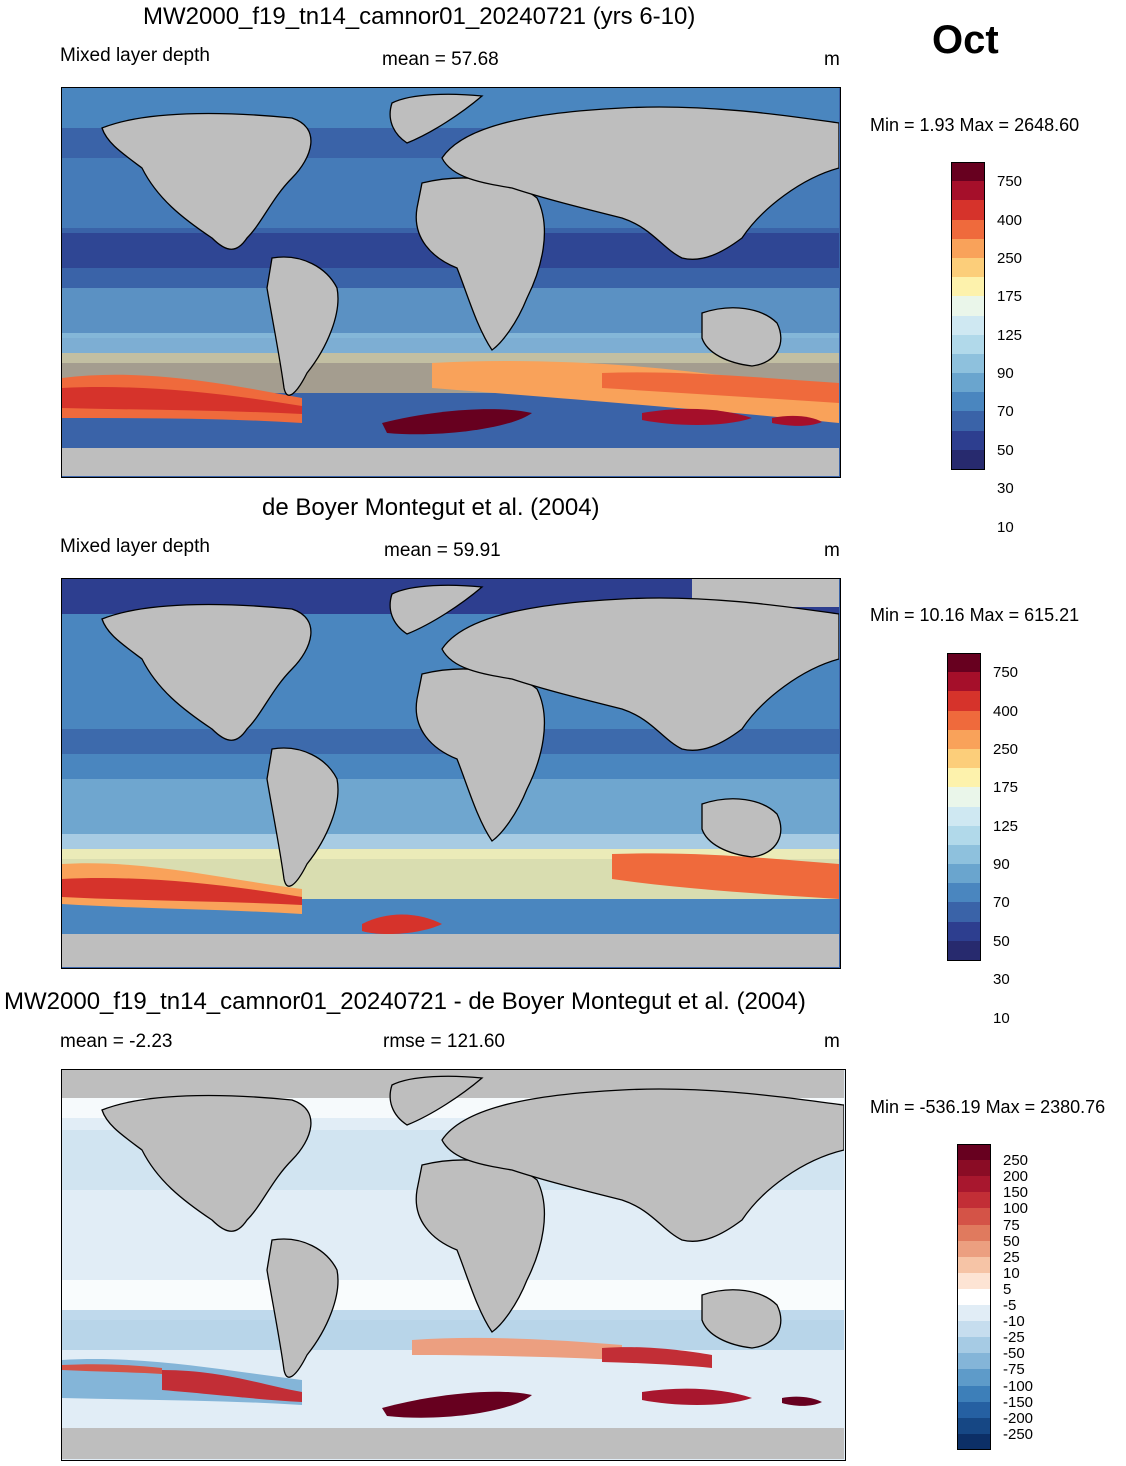  Describe the element at coordinates (1016, 1177) in the screenshot. I see `colorbar-label: 200` at that location.